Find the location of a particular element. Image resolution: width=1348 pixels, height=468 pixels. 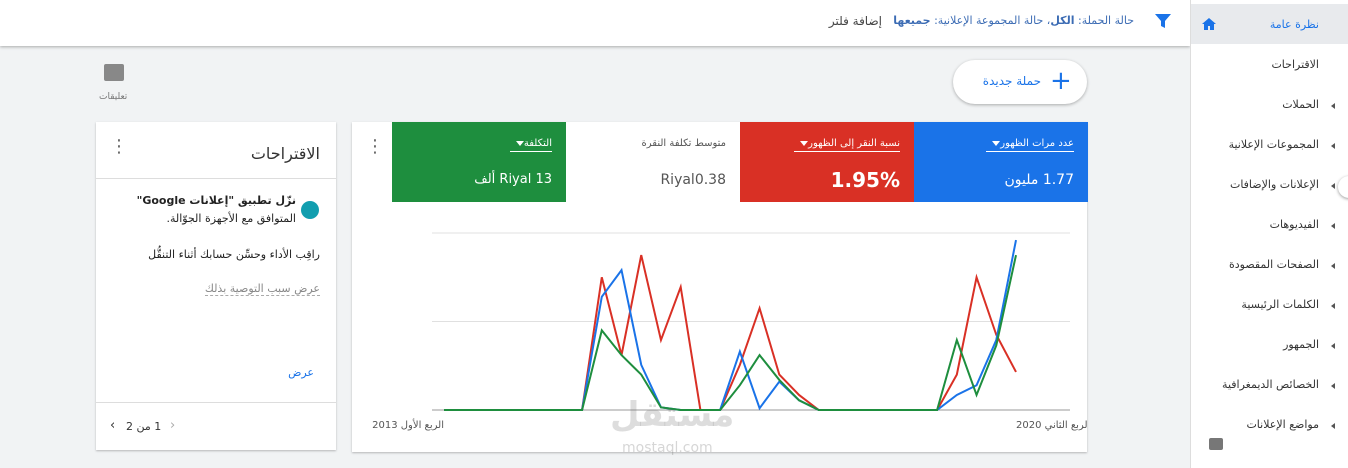

filter-text: حالة الحملة: is located at coordinates (1105, 20).